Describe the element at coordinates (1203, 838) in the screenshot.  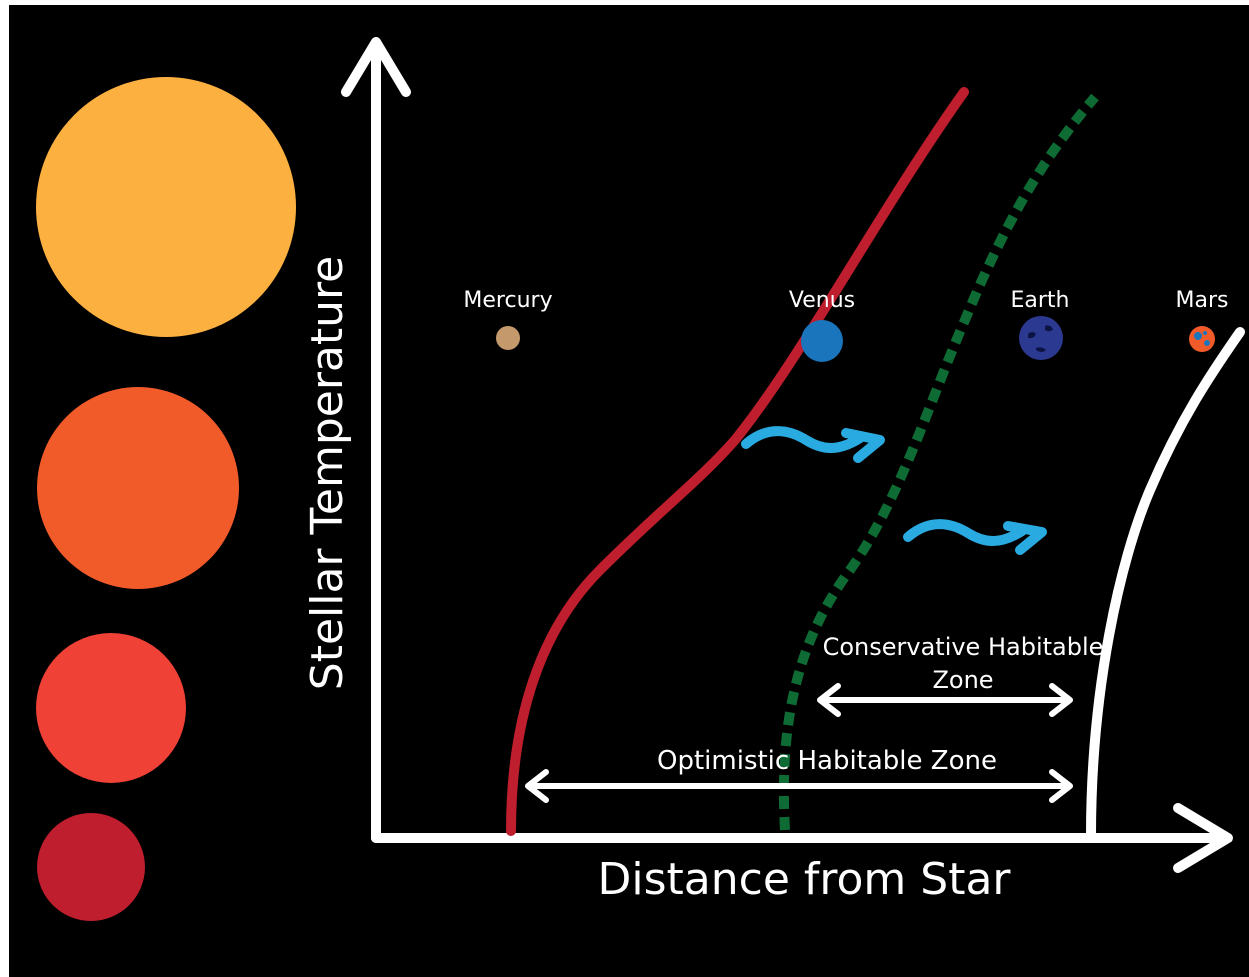
I see `x-axis-arrowhead` at that location.